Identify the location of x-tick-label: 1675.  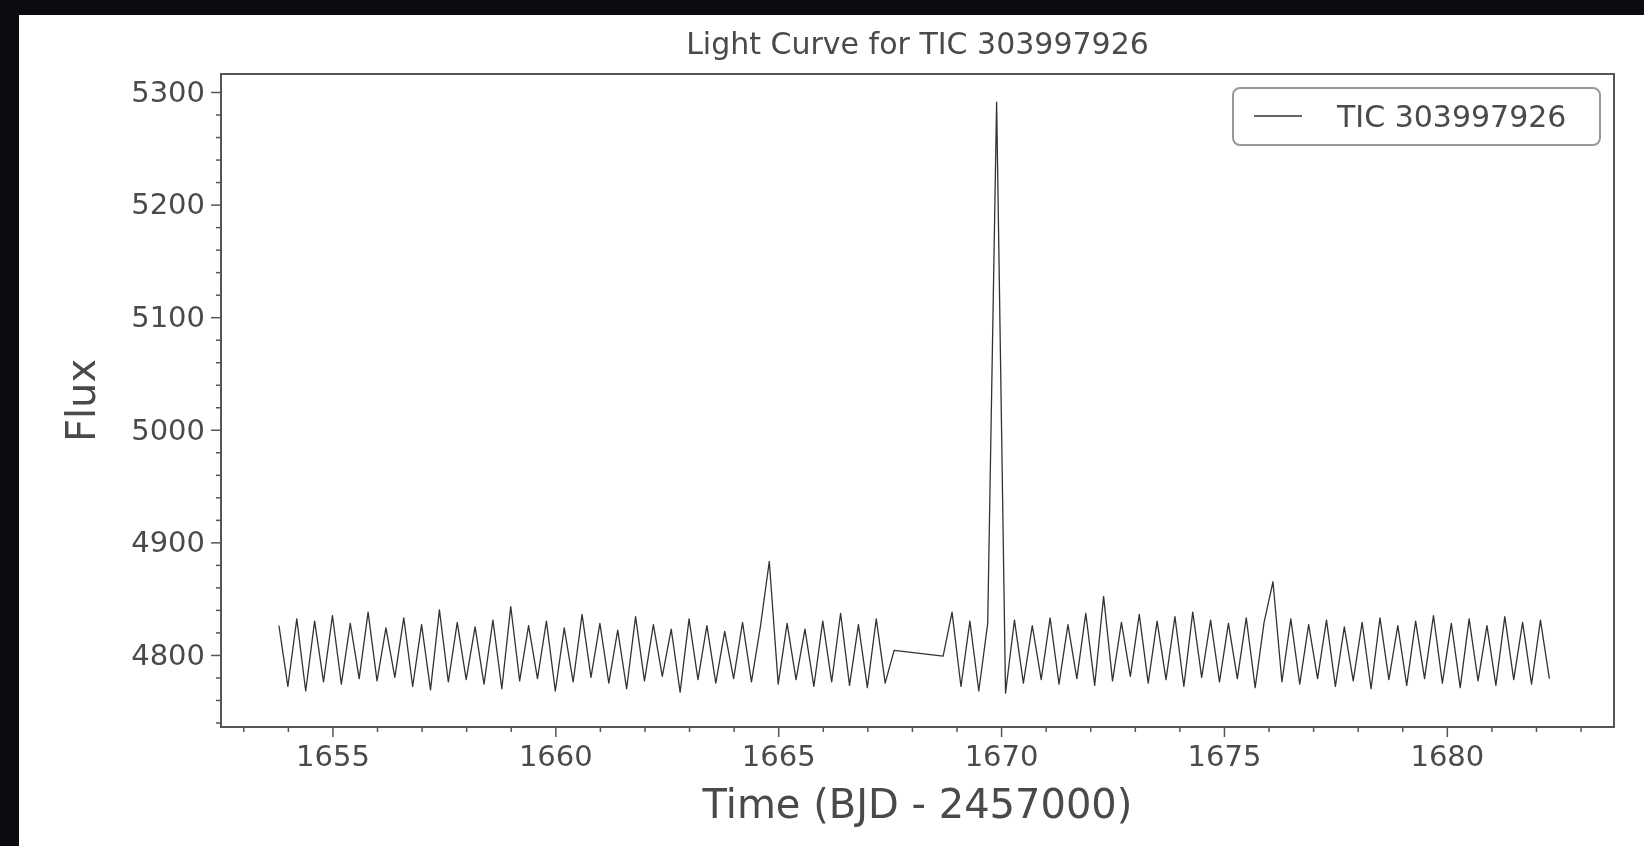
(1224, 755).